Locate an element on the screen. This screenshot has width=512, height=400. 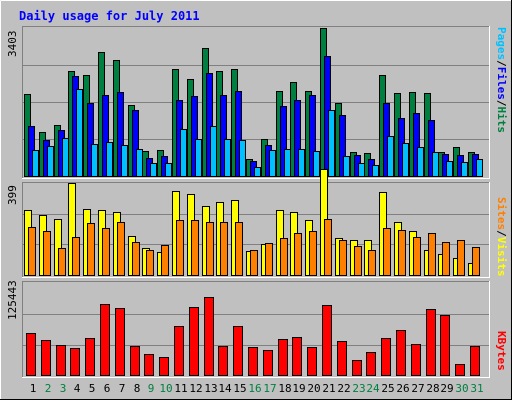
day-label-25: 25 is located at coordinates (387, 388).